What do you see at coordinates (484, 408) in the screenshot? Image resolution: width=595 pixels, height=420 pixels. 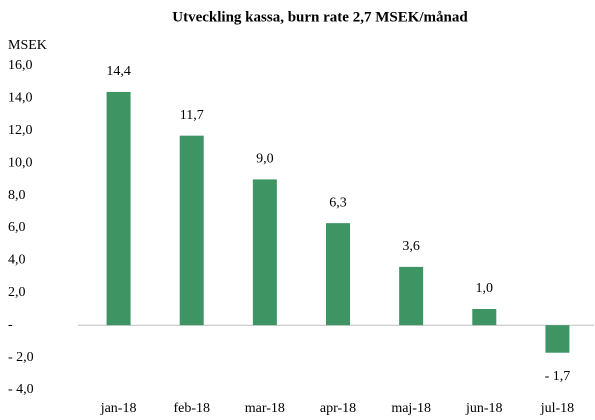 I see `x-tick-label: jun-18` at bounding box center [484, 408].